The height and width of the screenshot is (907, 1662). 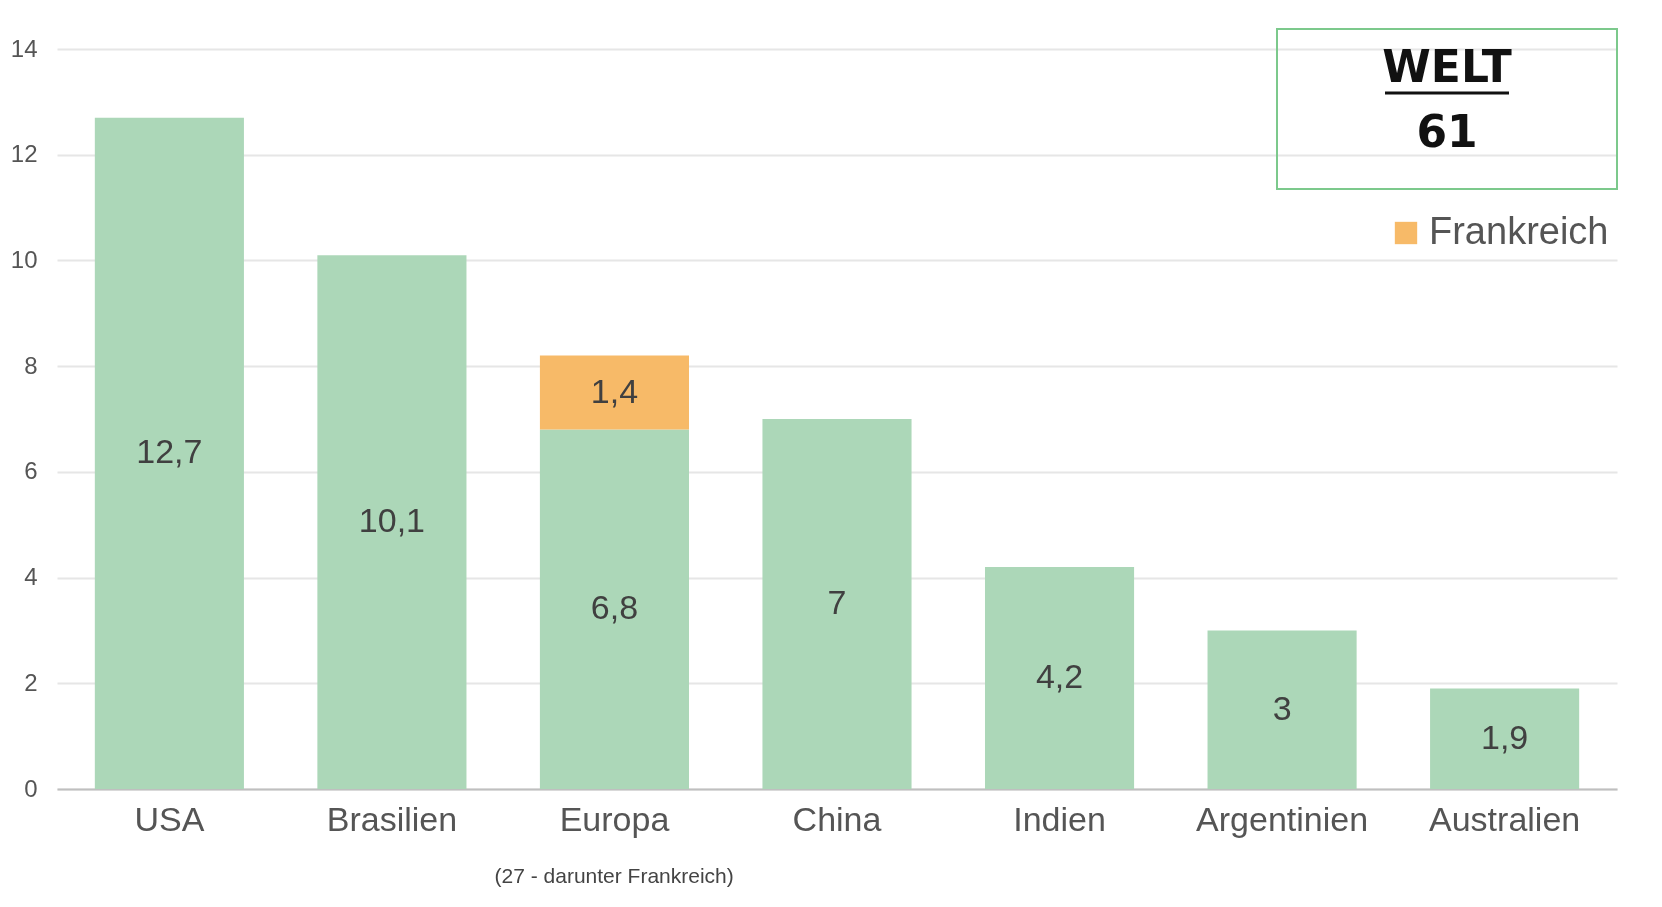 I want to click on data-label: 4,2, so click(x=1059, y=676).